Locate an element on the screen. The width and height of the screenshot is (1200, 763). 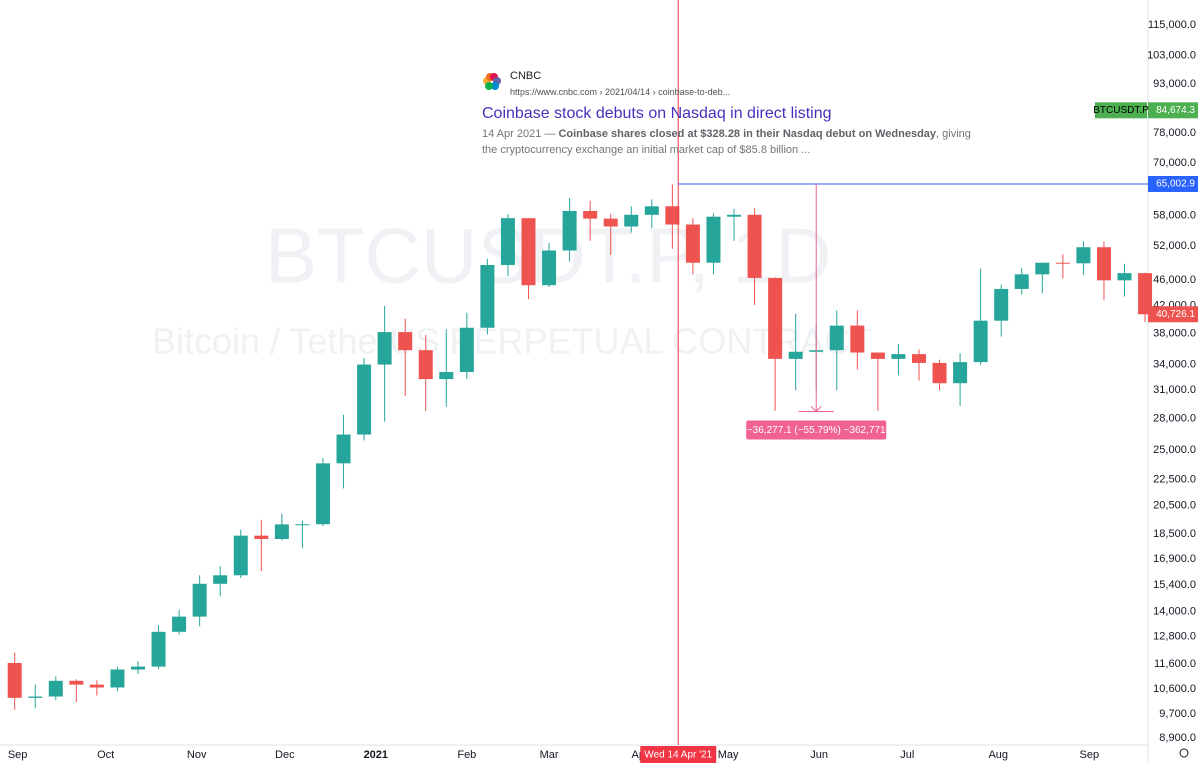
y-tick-label: 22,500.0 is located at coordinates (1174, 480).